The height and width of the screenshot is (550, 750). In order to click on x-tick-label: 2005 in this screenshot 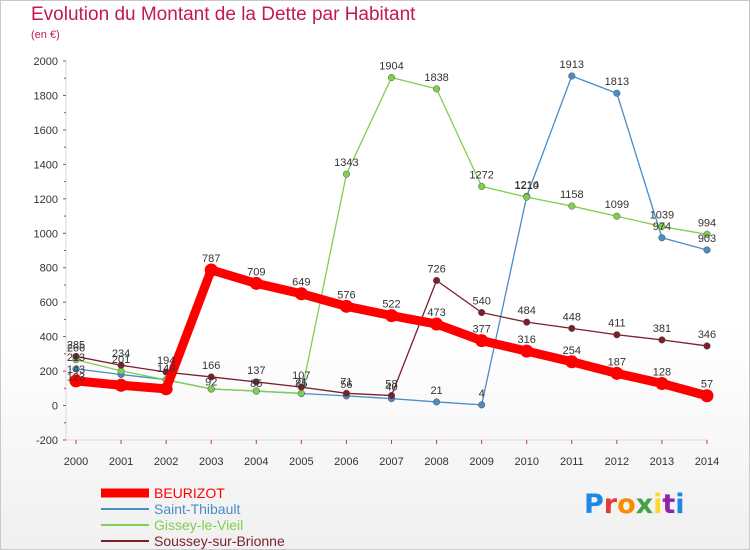, I will do `click(301, 462)`.